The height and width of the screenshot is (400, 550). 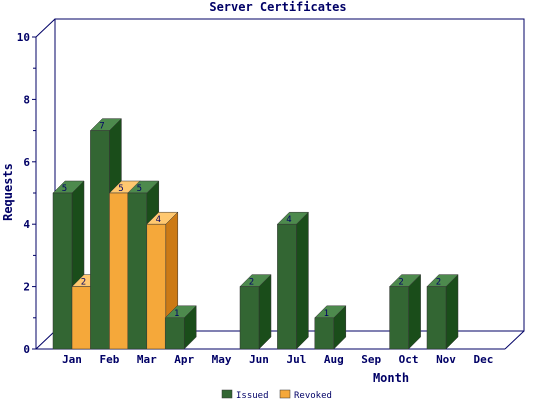 I want to click on x-tick-label: Jun, so click(x=259, y=359).